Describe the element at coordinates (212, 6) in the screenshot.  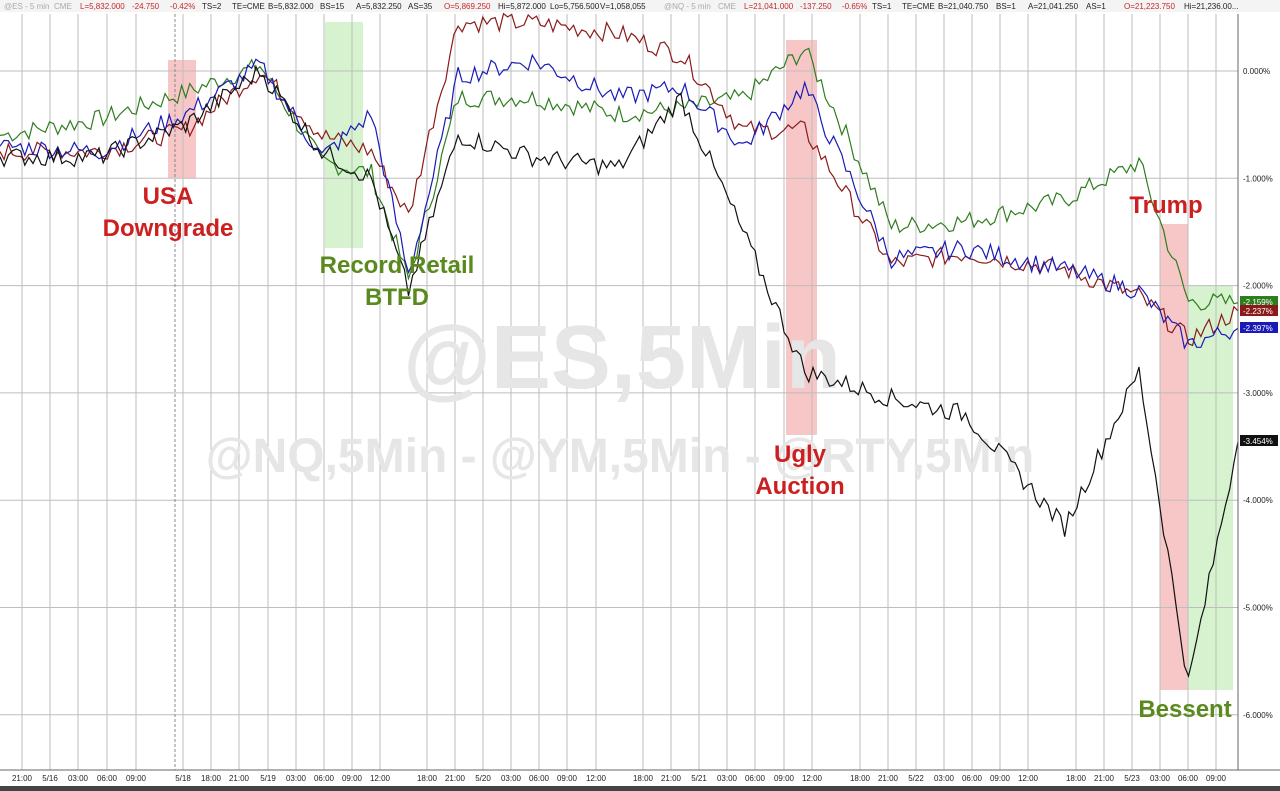
I see `es-ts: TS=2` at that location.